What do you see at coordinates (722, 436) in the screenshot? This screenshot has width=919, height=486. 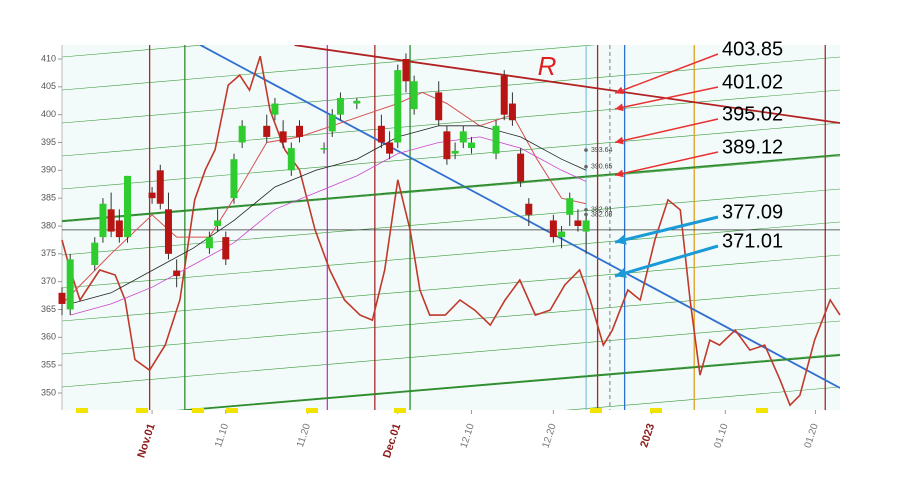 I see `x-tick-label: 01.10` at bounding box center [722, 436].